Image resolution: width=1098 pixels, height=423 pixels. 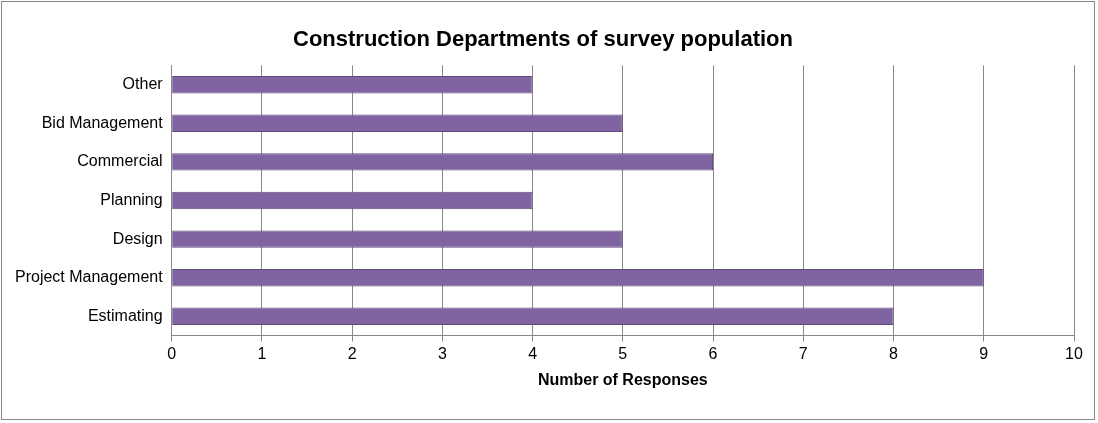 I want to click on y-tick-label: Commercial, so click(x=120, y=161).